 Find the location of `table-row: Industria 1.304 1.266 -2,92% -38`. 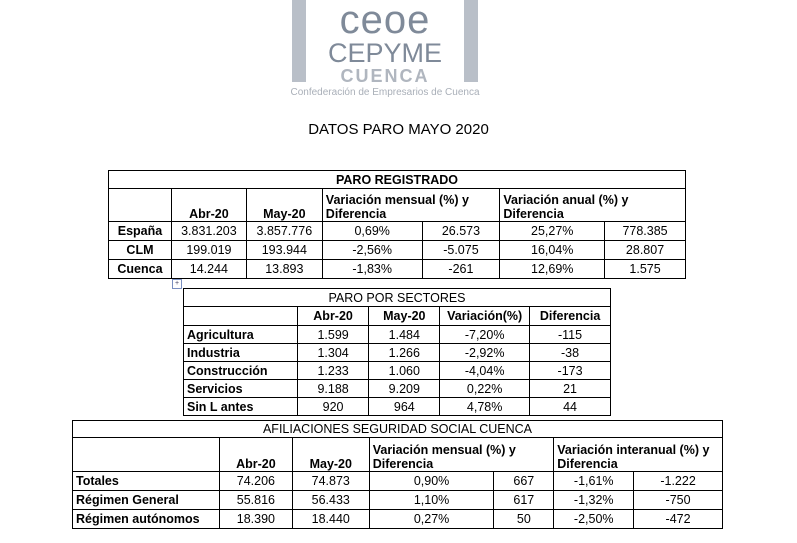

table-row: Industria 1.304 1.266 -2,92% -38 is located at coordinates (397, 352).